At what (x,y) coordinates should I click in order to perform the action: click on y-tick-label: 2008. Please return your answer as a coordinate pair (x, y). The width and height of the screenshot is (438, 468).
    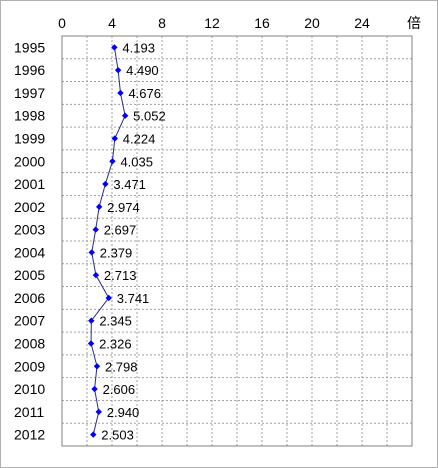
    Looking at the image, I should click on (29, 344).